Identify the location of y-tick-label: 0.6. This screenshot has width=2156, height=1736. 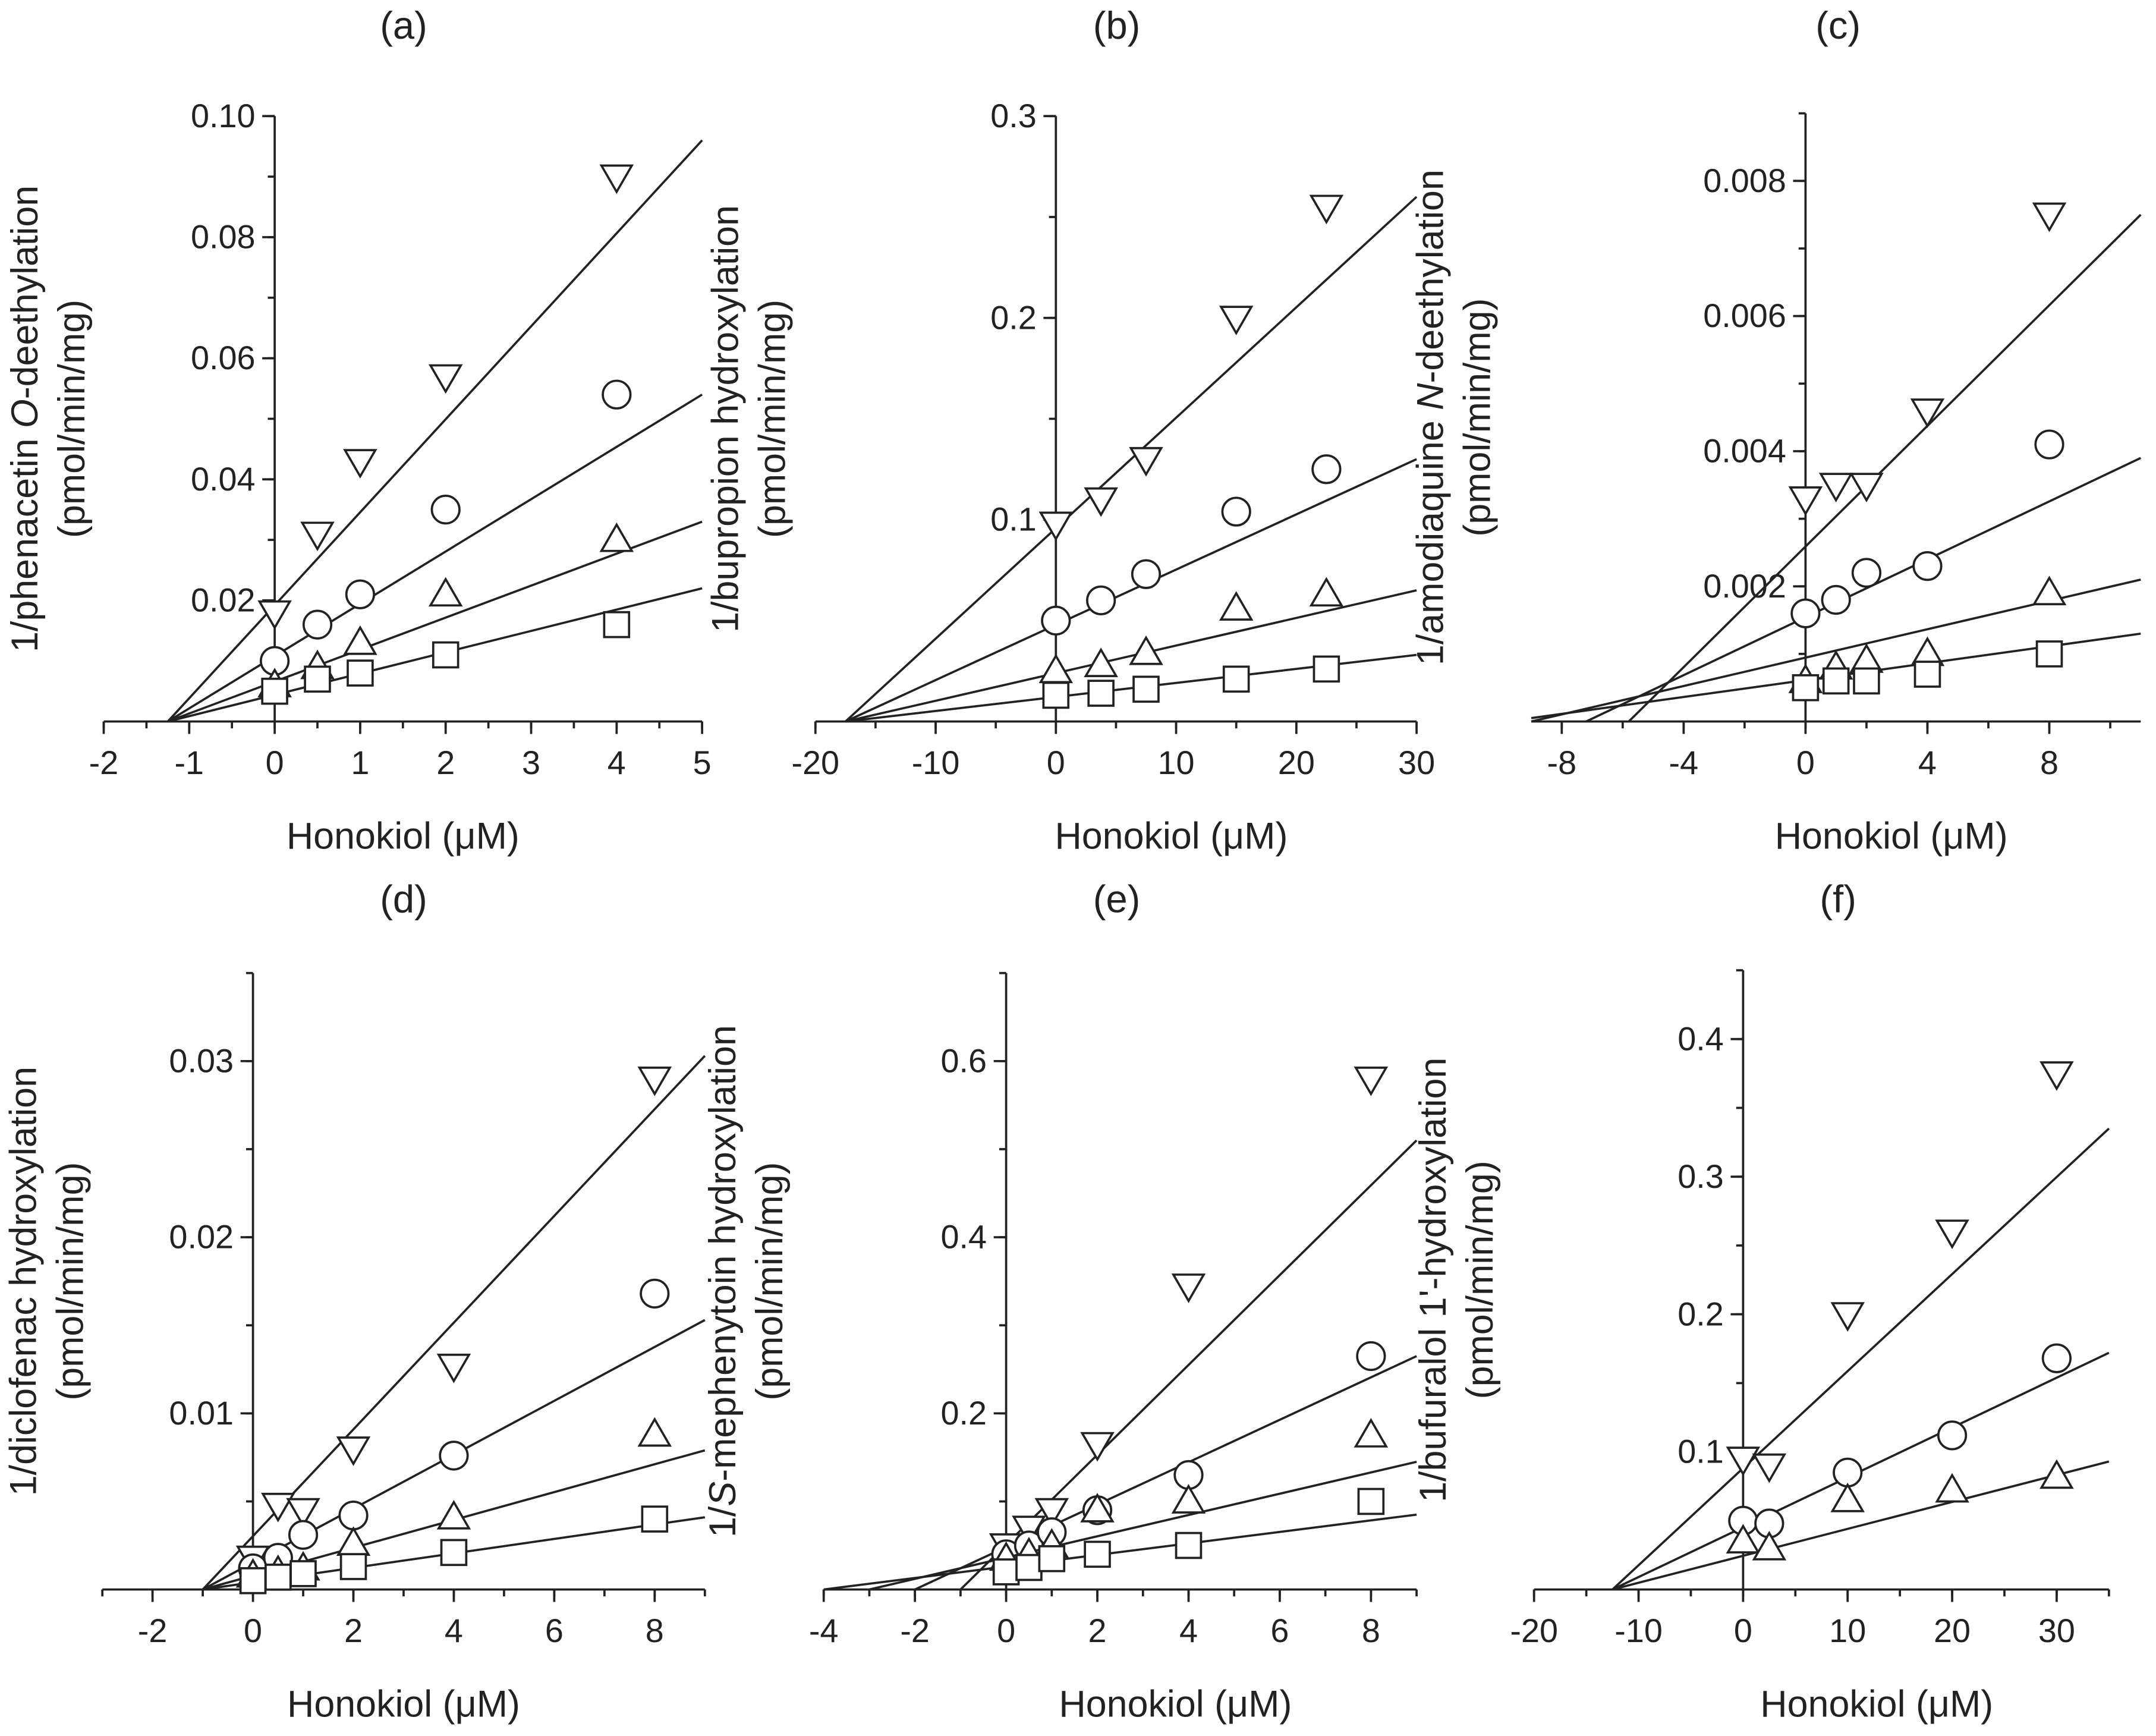
(964, 1060).